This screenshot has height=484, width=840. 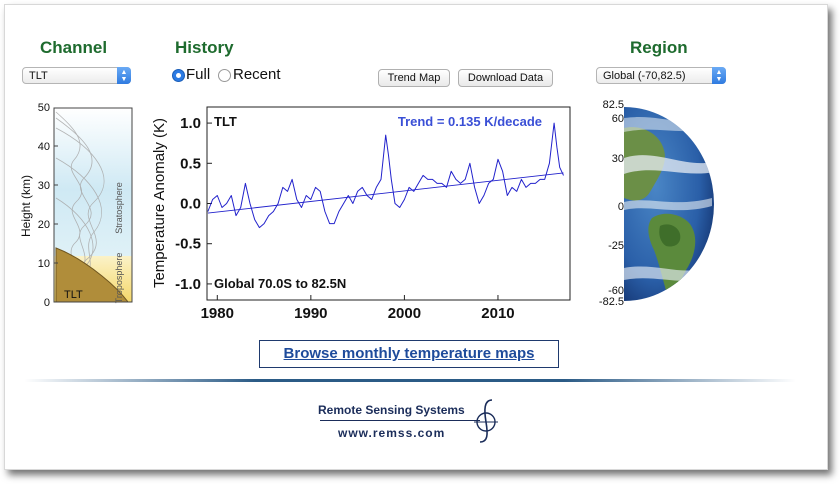 What do you see at coordinates (391, 410) in the screenshot?
I see `rss-name: Remote Sensing Systems` at bounding box center [391, 410].